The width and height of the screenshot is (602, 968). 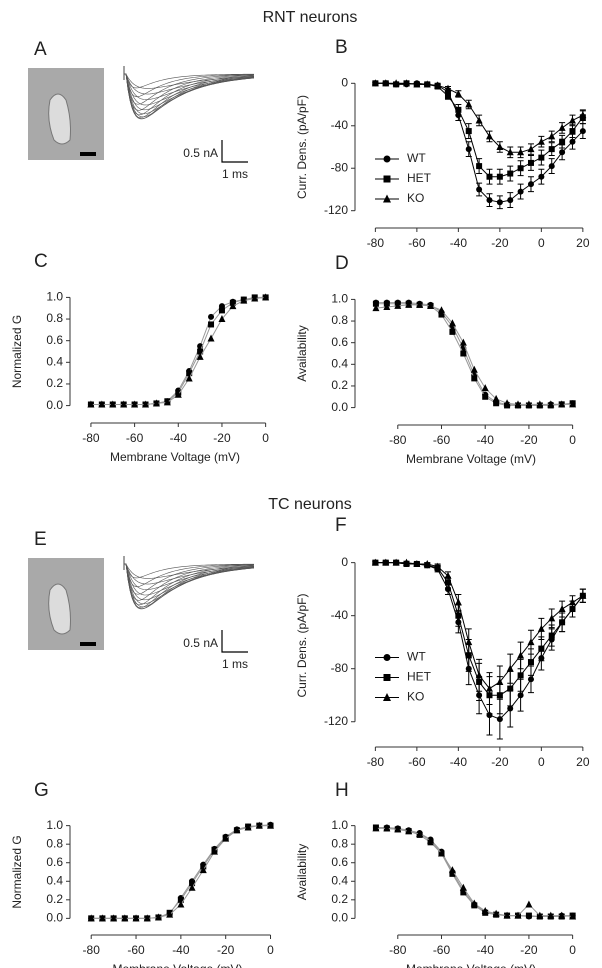 What do you see at coordinates (339, 320) in the screenshot?
I see `y-tick-label: 0.8` at bounding box center [339, 320].